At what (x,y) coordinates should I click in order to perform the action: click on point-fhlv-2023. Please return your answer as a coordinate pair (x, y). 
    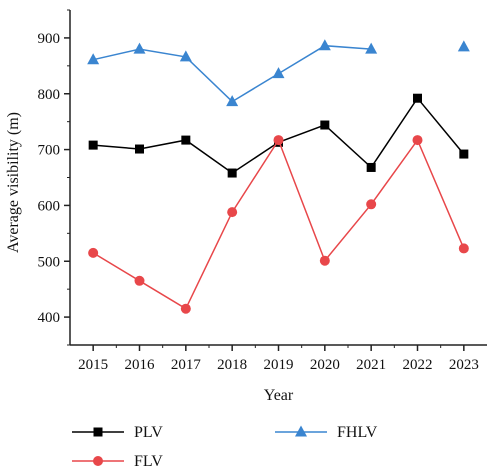
    Looking at the image, I should click on (463, 46).